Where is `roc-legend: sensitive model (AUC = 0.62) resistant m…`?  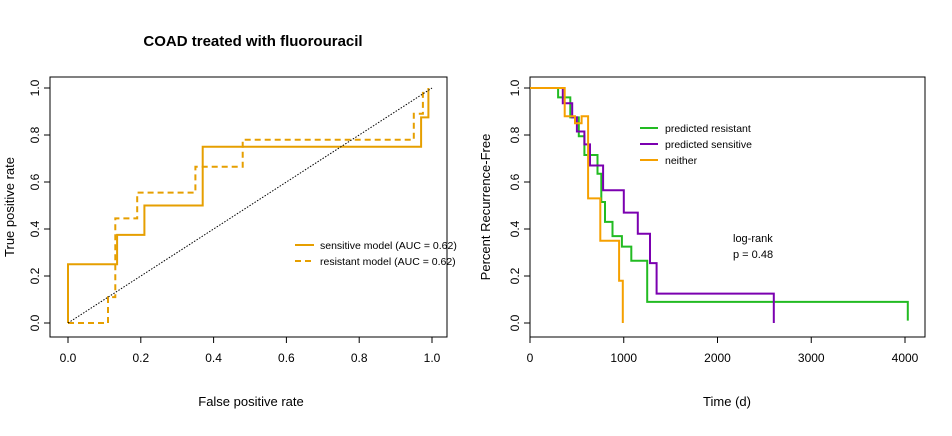
roc-legend: sensitive model (AUC = 0.62) resistant m… is located at coordinates (376, 254).